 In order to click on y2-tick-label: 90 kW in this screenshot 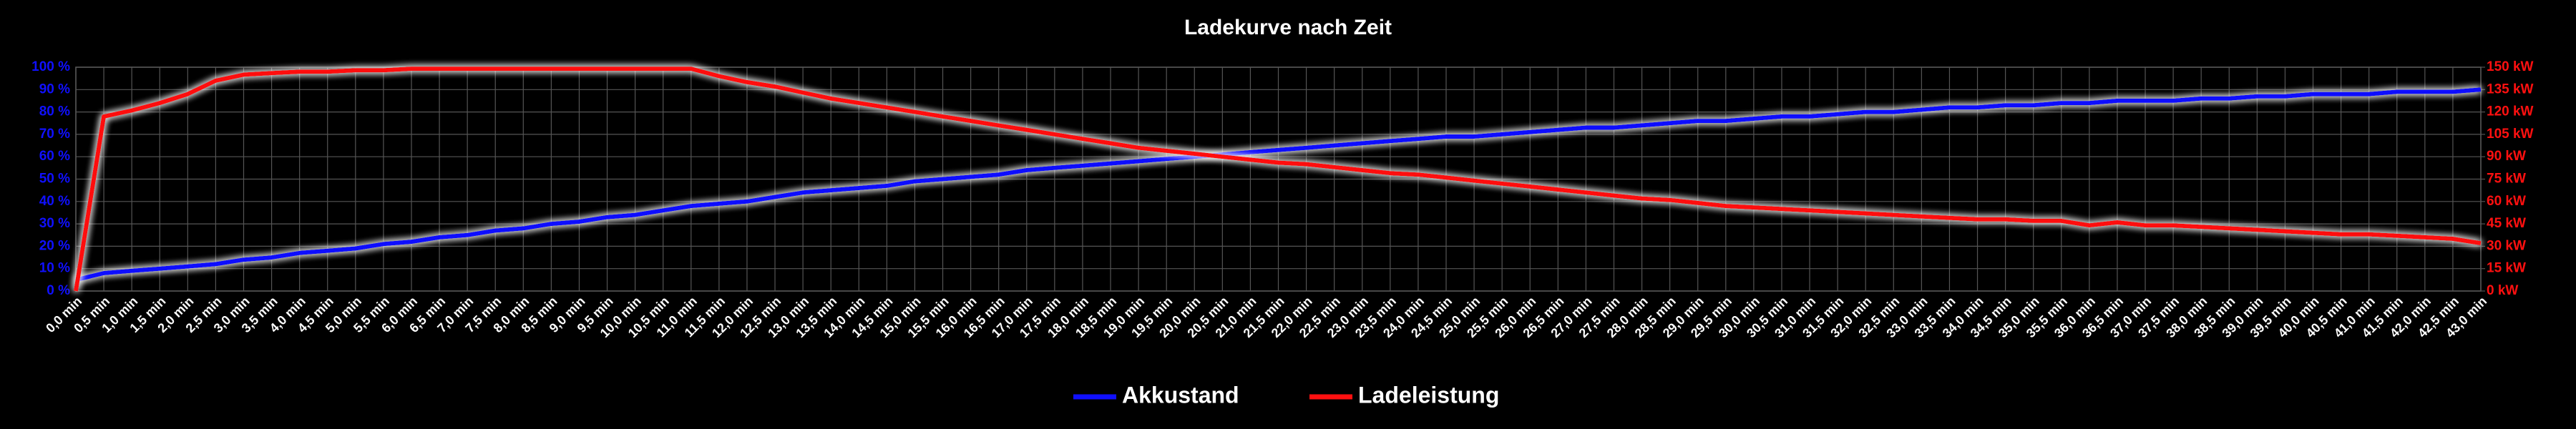, I will do `click(2506, 156)`.